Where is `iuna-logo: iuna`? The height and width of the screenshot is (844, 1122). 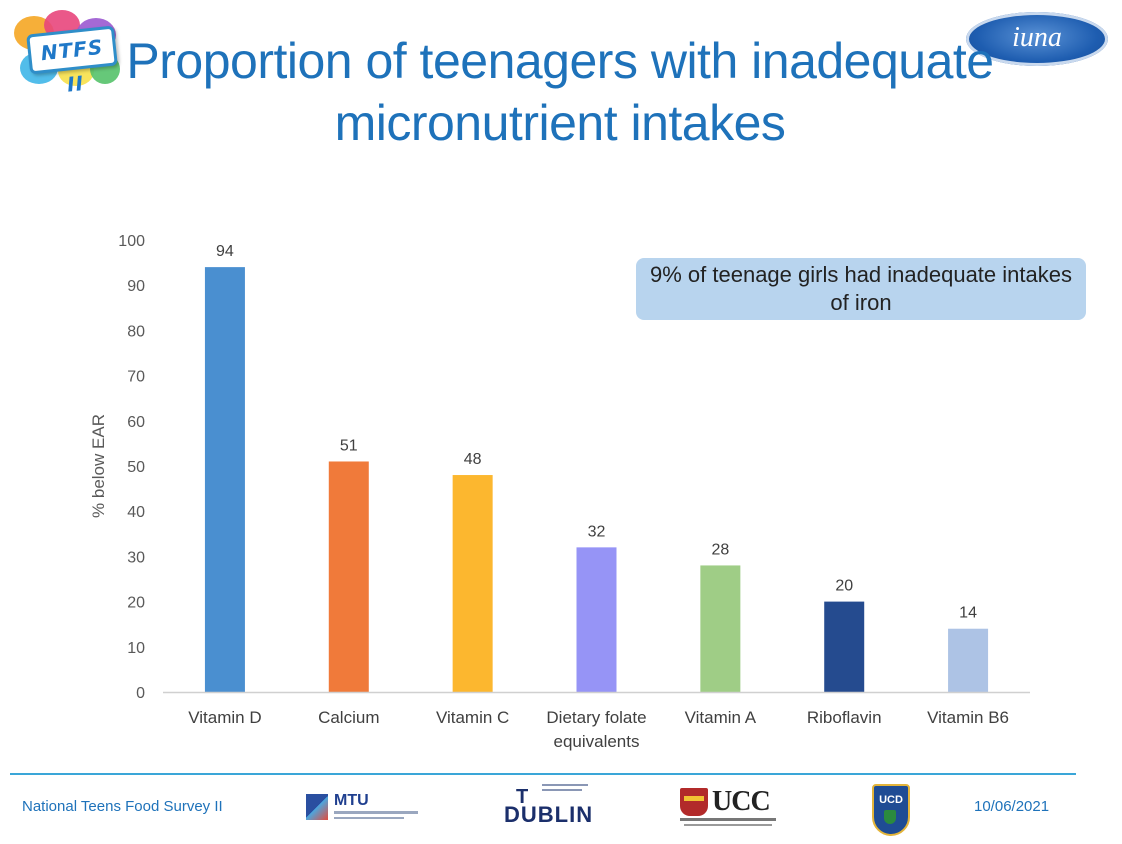
iuna-logo: iuna is located at coordinates (1037, 39).